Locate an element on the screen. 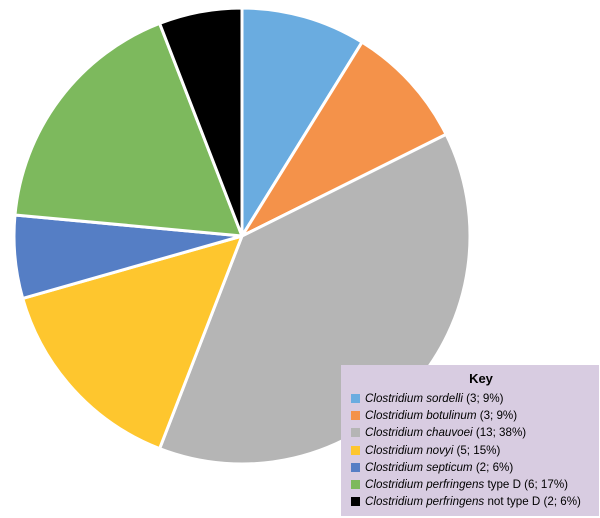 This screenshot has height=518, width=600. legend-count-percent: (13; 38%) is located at coordinates (499, 433).